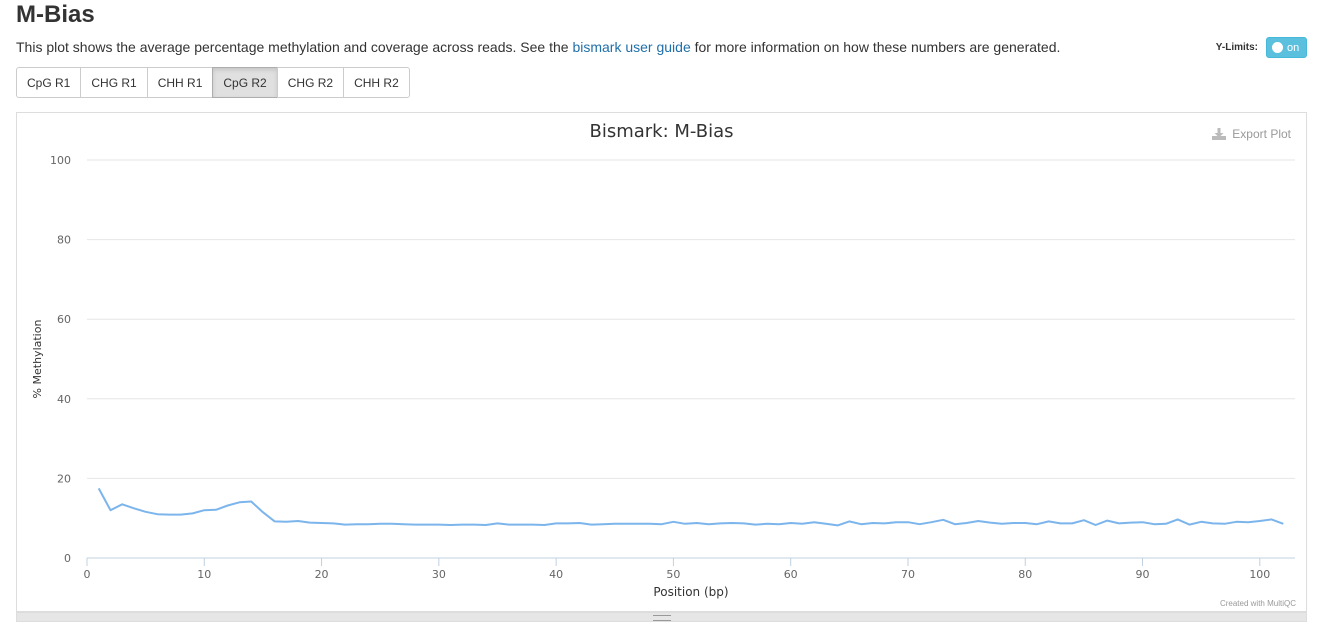 This screenshot has width=1319, height=638. What do you see at coordinates (1293, 47) in the screenshot?
I see `toggle-text: on` at bounding box center [1293, 47].